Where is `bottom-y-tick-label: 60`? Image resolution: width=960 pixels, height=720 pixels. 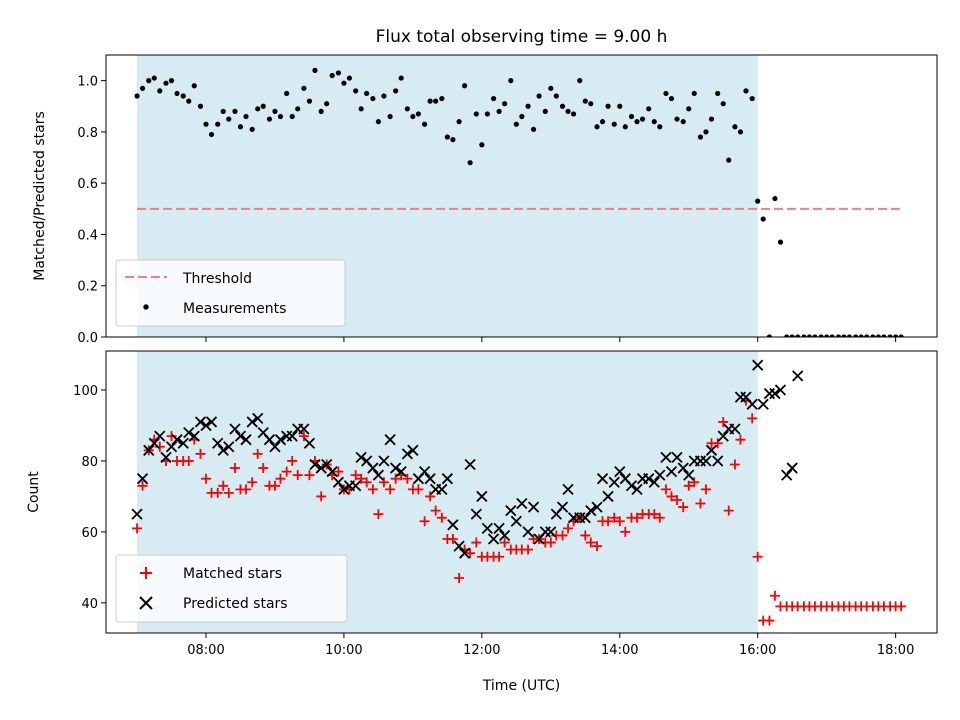 bottom-y-tick-label: 60 is located at coordinates (89, 533).